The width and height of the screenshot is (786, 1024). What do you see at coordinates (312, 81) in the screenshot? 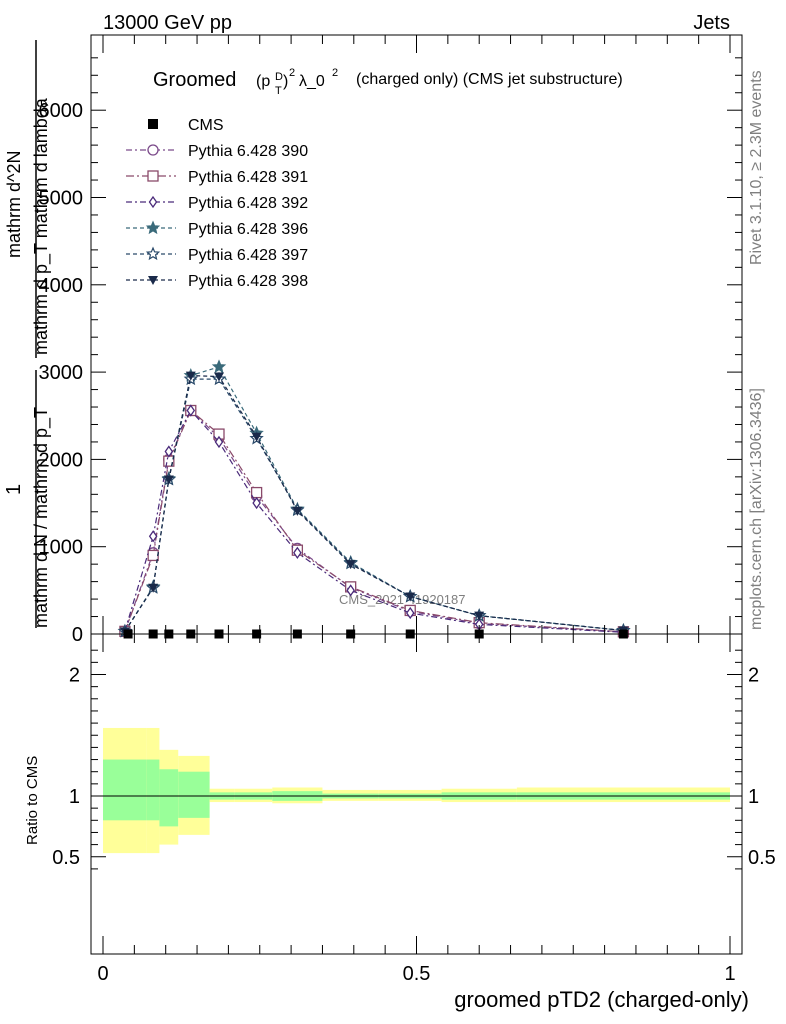
I see `svg-text: λ_0` at bounding box center [312, 81].